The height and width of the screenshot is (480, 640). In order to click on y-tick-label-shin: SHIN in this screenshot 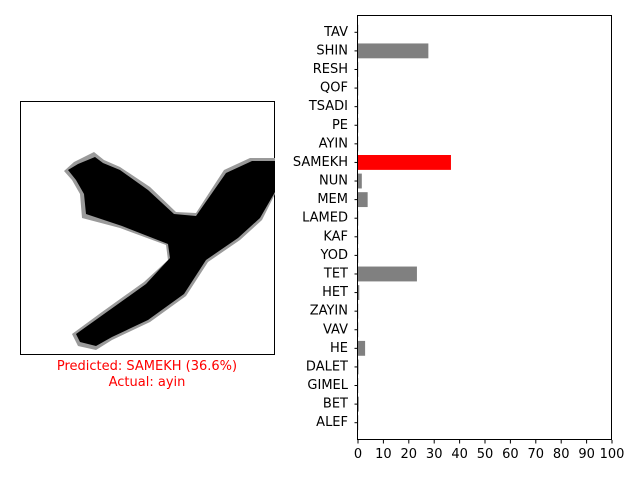, I will do `click(332, 50)`.